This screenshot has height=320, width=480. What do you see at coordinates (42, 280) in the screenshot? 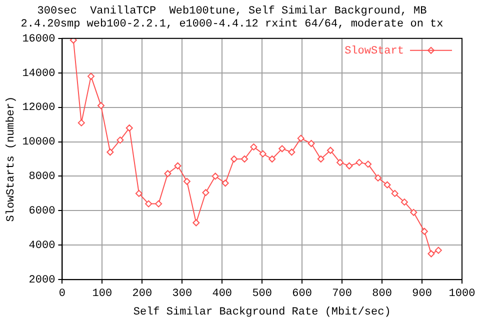
I see `y-tick-label: 2000` at bounding box center [42, 280].